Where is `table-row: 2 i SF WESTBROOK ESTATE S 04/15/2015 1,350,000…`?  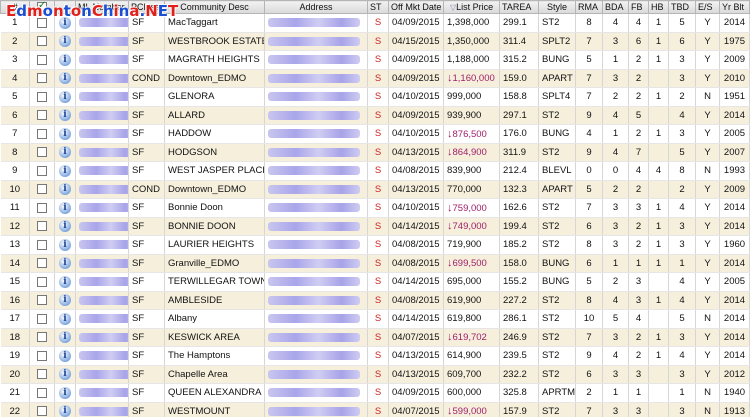 table-row: 2 i SF WESTBROOK ESTATE S 04/15/2015 1,350,000… is located at coordinates (375, 41).